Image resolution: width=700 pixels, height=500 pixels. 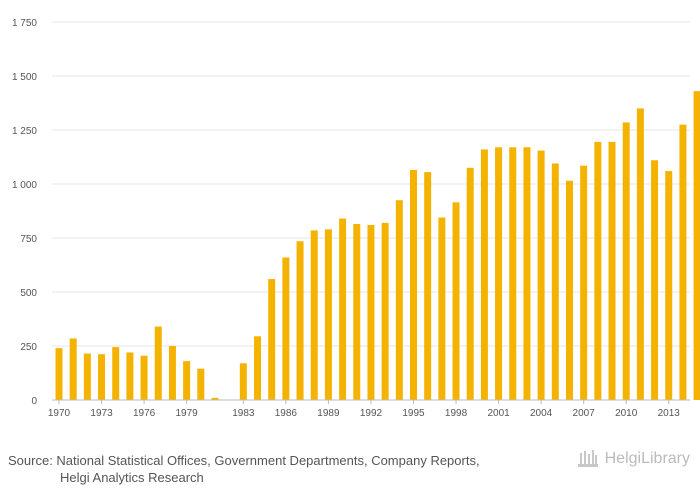 I want to click on y-tick-label: 750, so click(x=28, y=239).